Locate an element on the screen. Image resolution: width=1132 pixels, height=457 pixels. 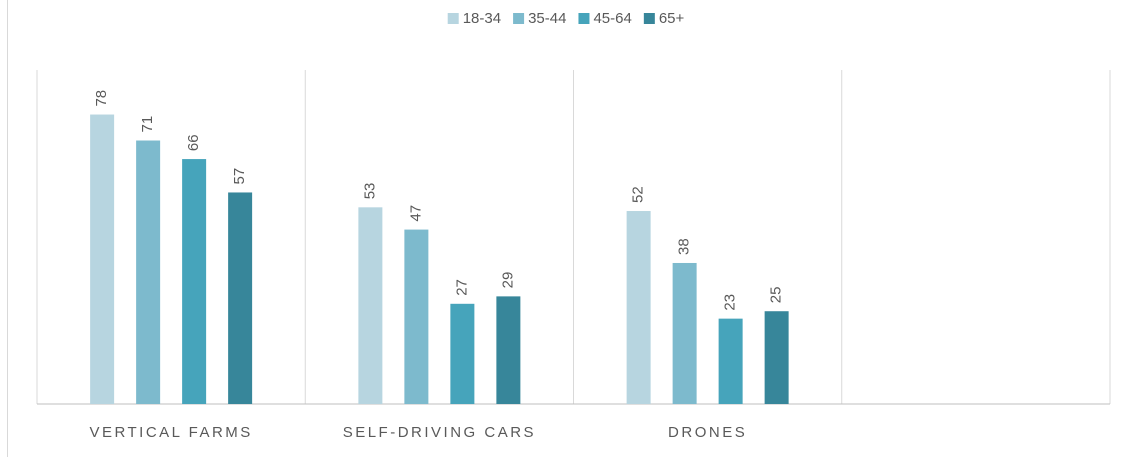
legend-label: 18-34 is located at coordinates (482, 18).